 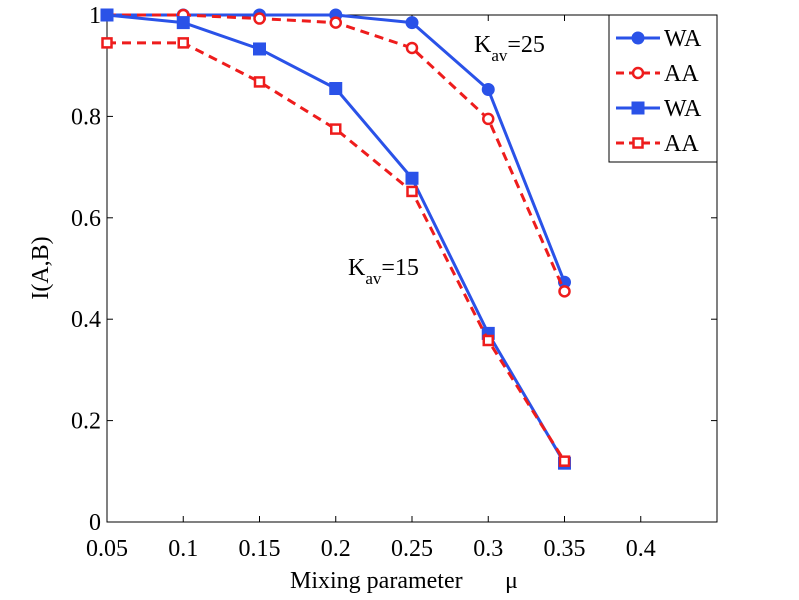 What do you see at coordinates (641, 549) in the screenshot?
I see `x-tick-label: 0.4` at bounding box center [641, 549].